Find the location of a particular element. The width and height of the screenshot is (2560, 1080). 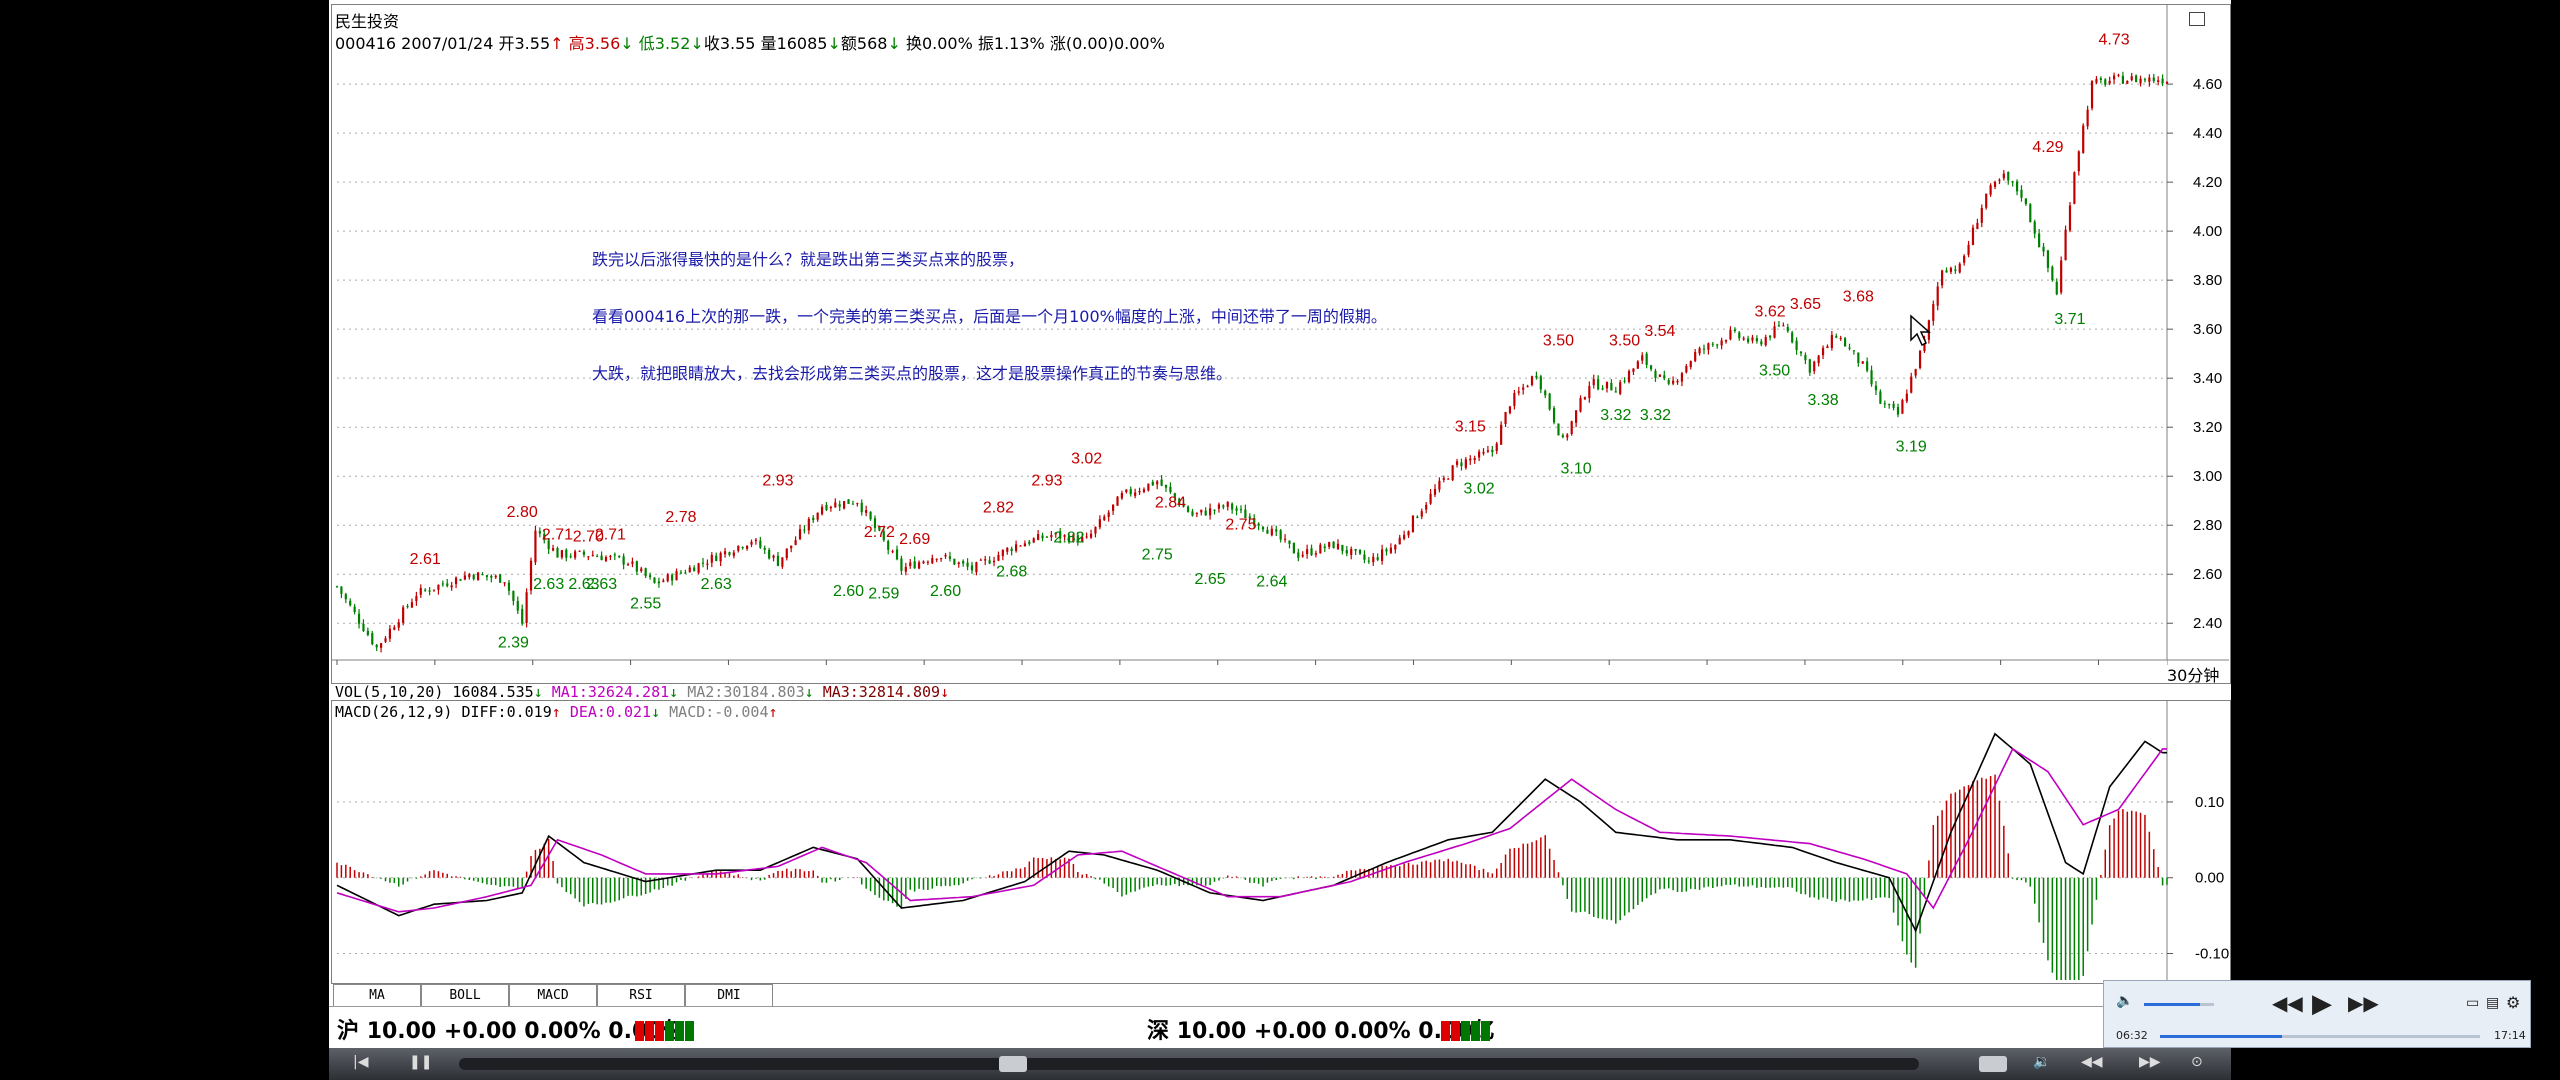

play-icon: ▶ is located at coordinates (2322, 1004).